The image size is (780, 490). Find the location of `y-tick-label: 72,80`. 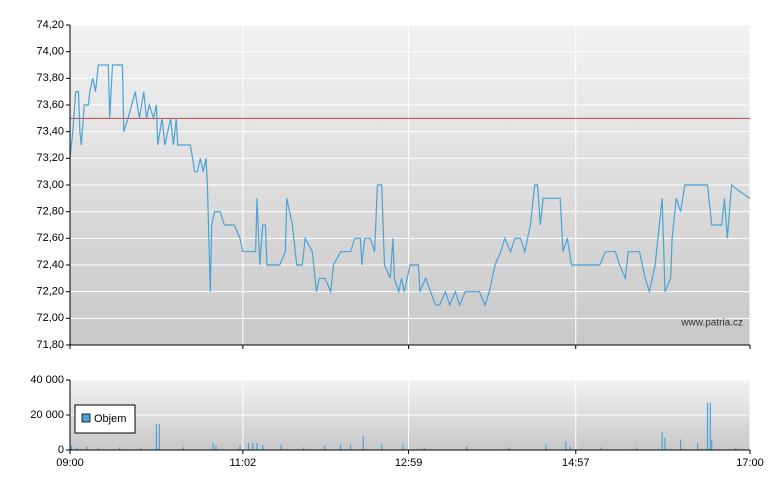

y-tick-label: 72,80 is located at coordinates (50, 212).